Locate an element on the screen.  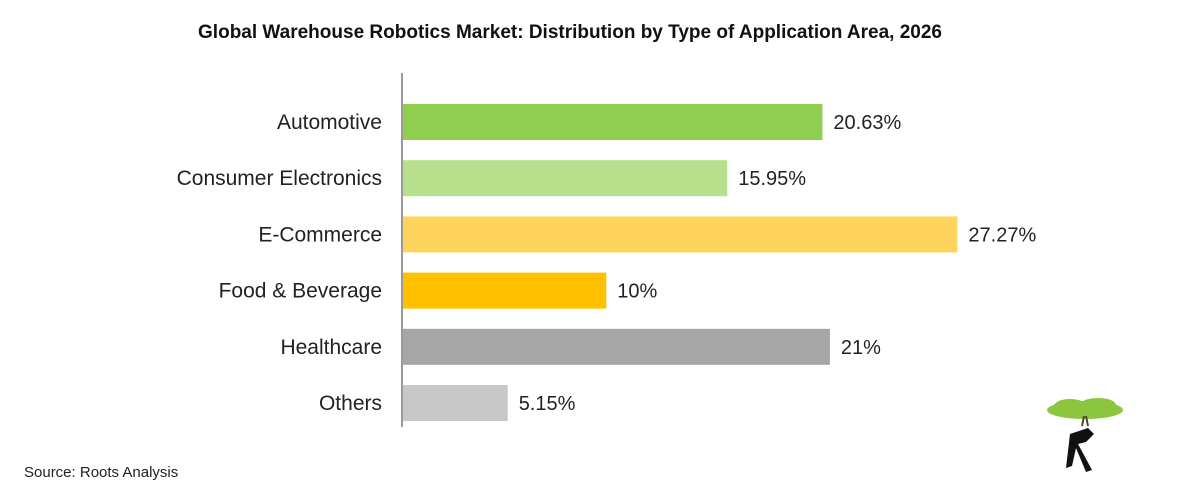
value-label-healthcare: 21% is located at coordinates (861, 348).